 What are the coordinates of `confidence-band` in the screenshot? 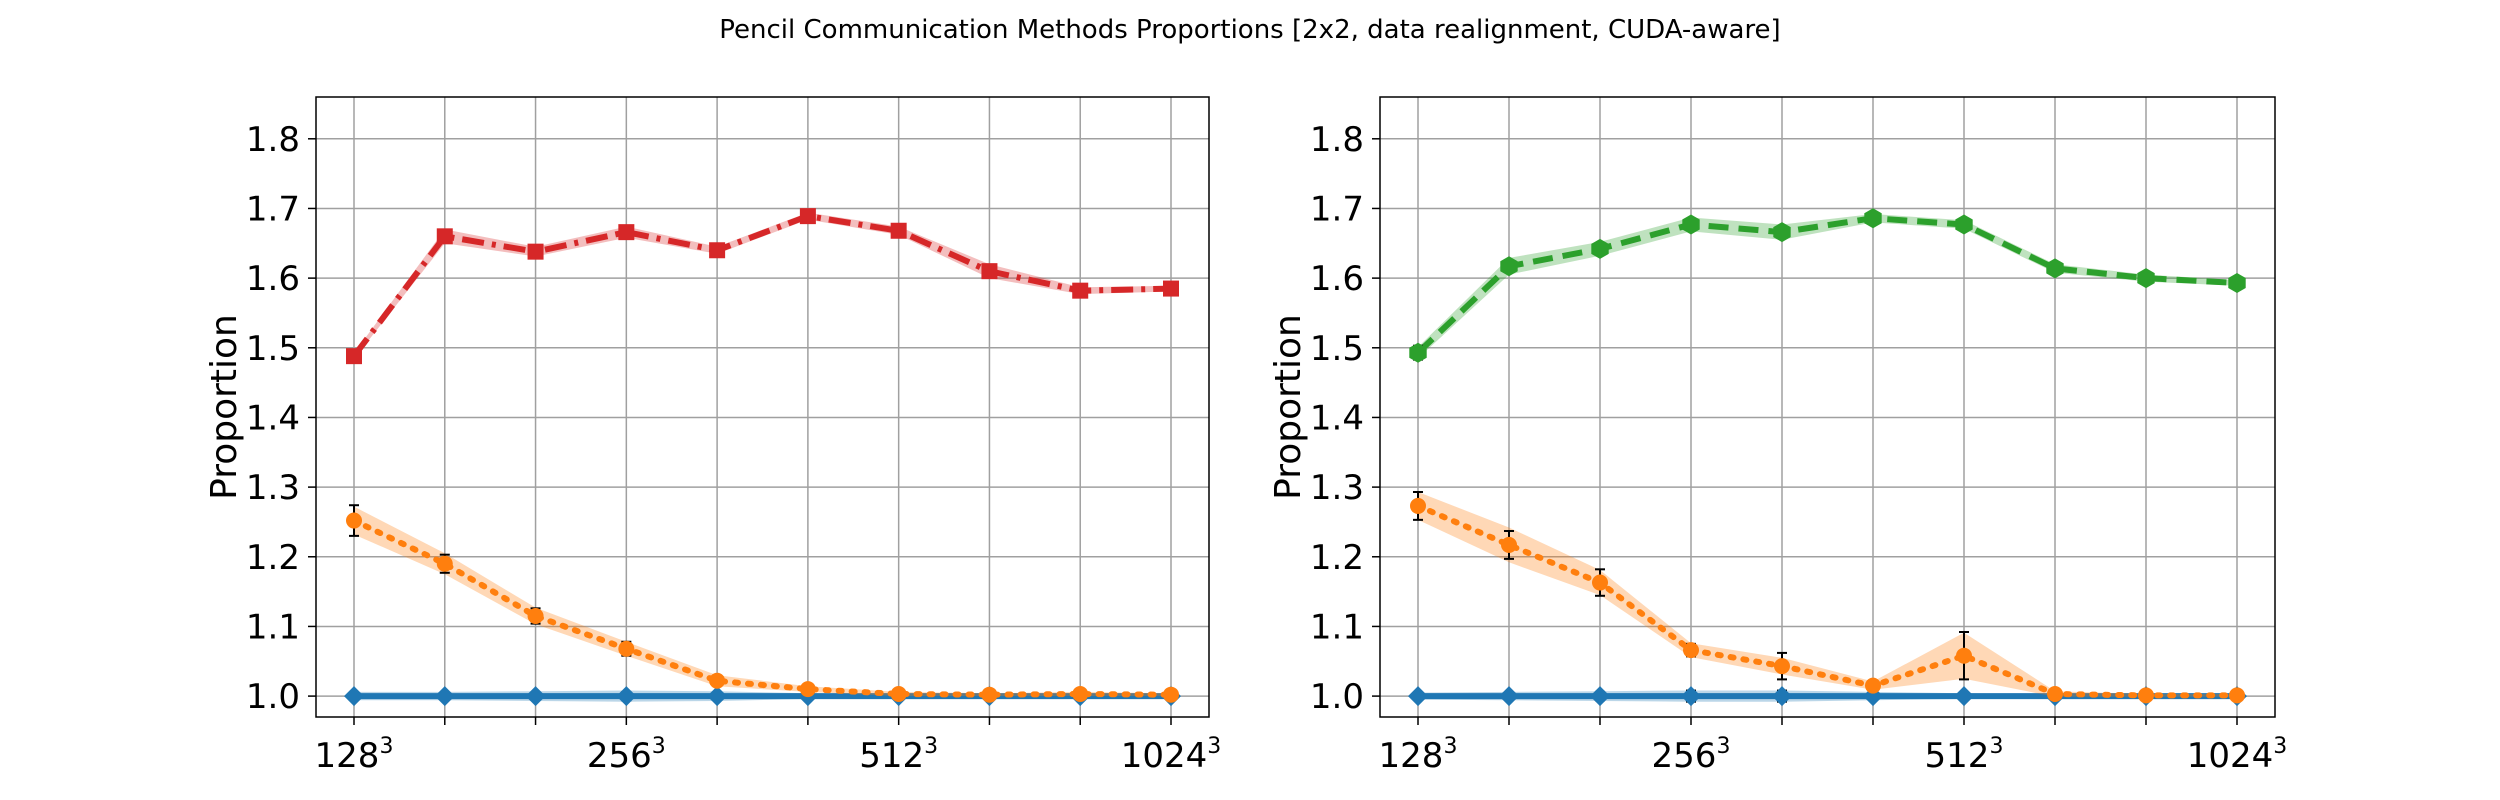 It's located at (762, 601).